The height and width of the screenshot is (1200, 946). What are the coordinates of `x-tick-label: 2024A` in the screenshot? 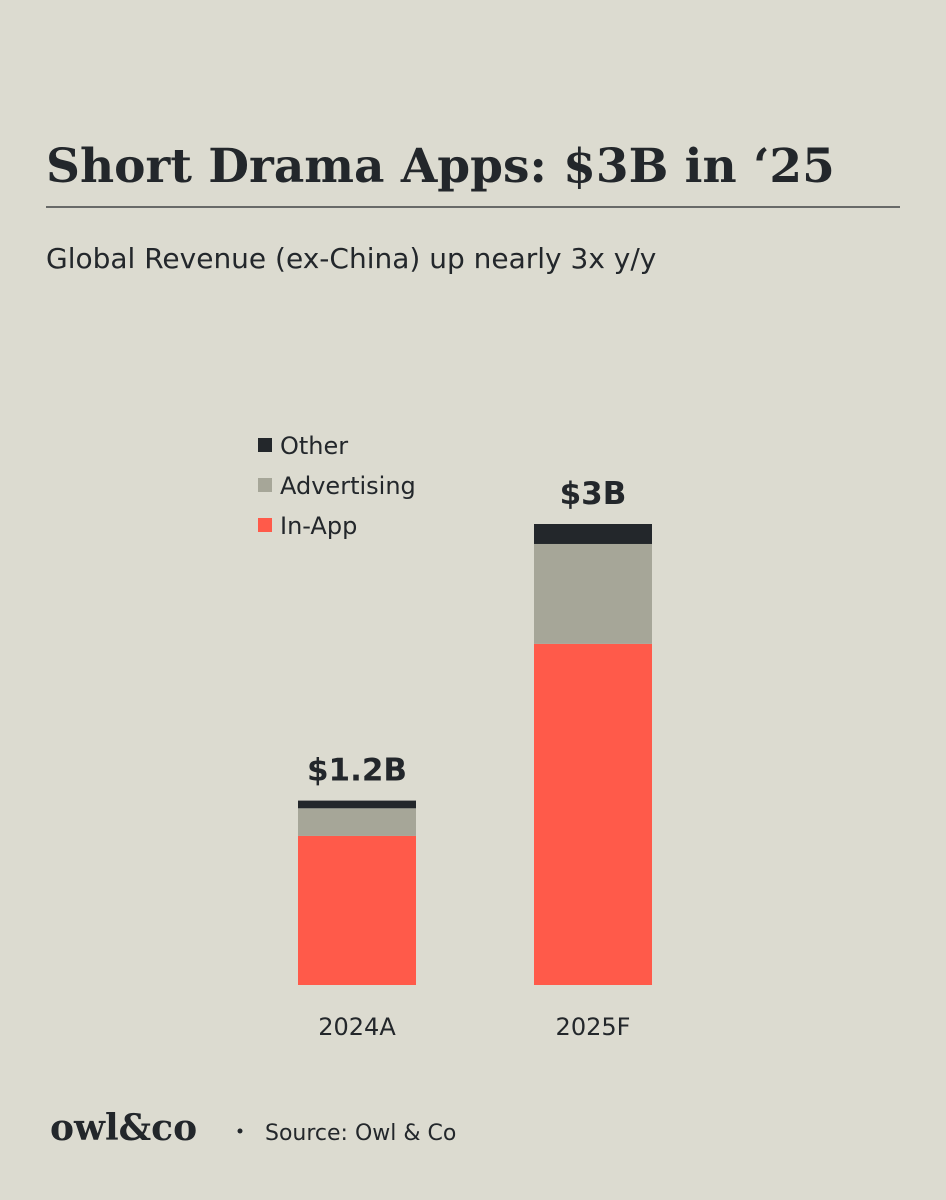 It's located at (357, 1027).